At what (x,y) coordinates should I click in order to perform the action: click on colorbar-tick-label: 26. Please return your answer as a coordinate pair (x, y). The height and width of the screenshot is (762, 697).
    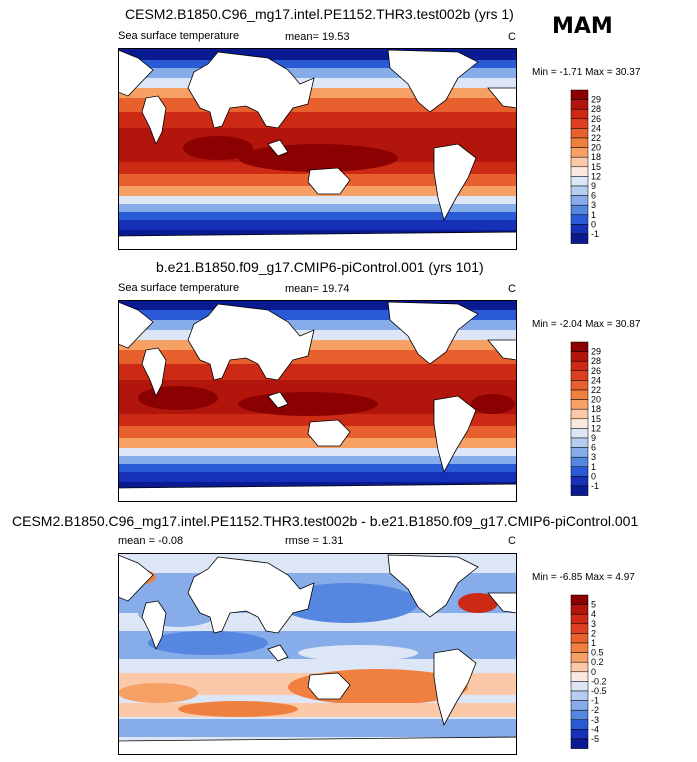
    Looking at the image, I should click on (596, 119).